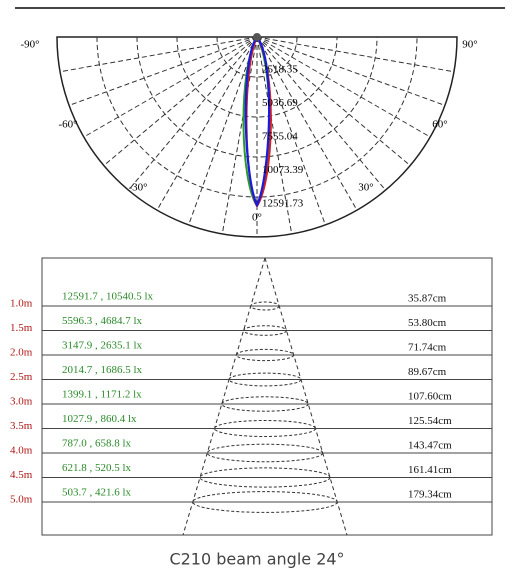 Image resolution: width=520 pixels, height=580 pixels. What do you see at coordinates (99, 419) in the screenshot?
I see `illuminance: 1027.9 , 860.4 lx` at bounding box center [99, 419].